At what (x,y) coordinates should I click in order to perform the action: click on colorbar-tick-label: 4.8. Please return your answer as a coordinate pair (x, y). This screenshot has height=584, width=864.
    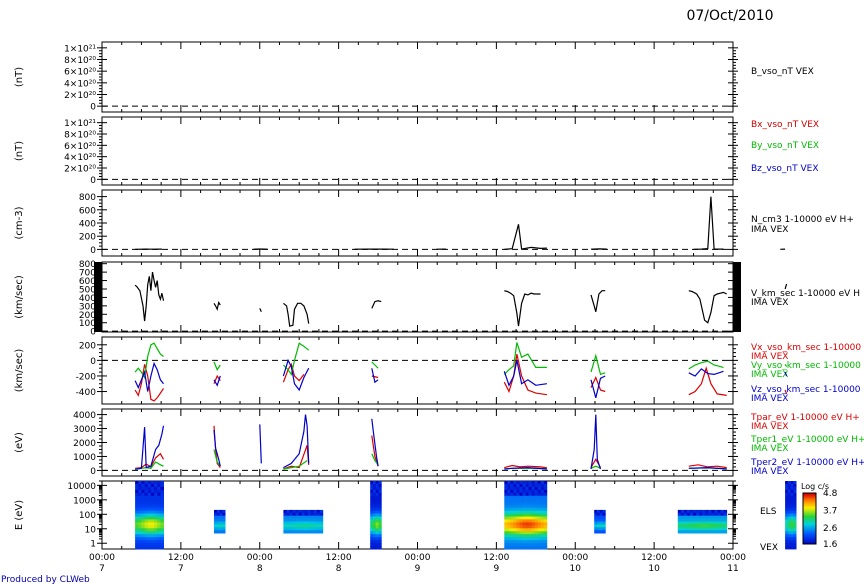
    Looking at the image, I should click on (830, 494).